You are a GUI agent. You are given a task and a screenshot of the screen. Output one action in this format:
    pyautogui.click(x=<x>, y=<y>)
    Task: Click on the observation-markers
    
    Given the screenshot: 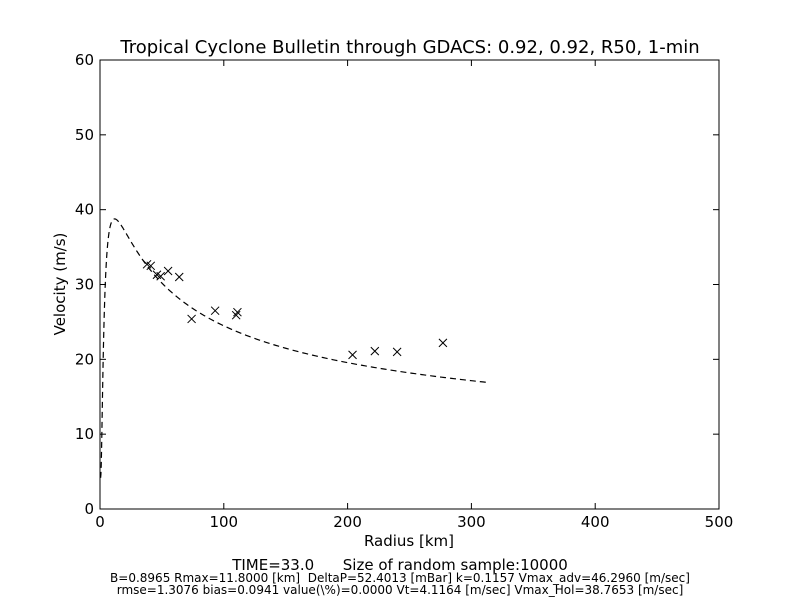 What is the action you would take?
    pyautogui.click(x=295, y=309)
    